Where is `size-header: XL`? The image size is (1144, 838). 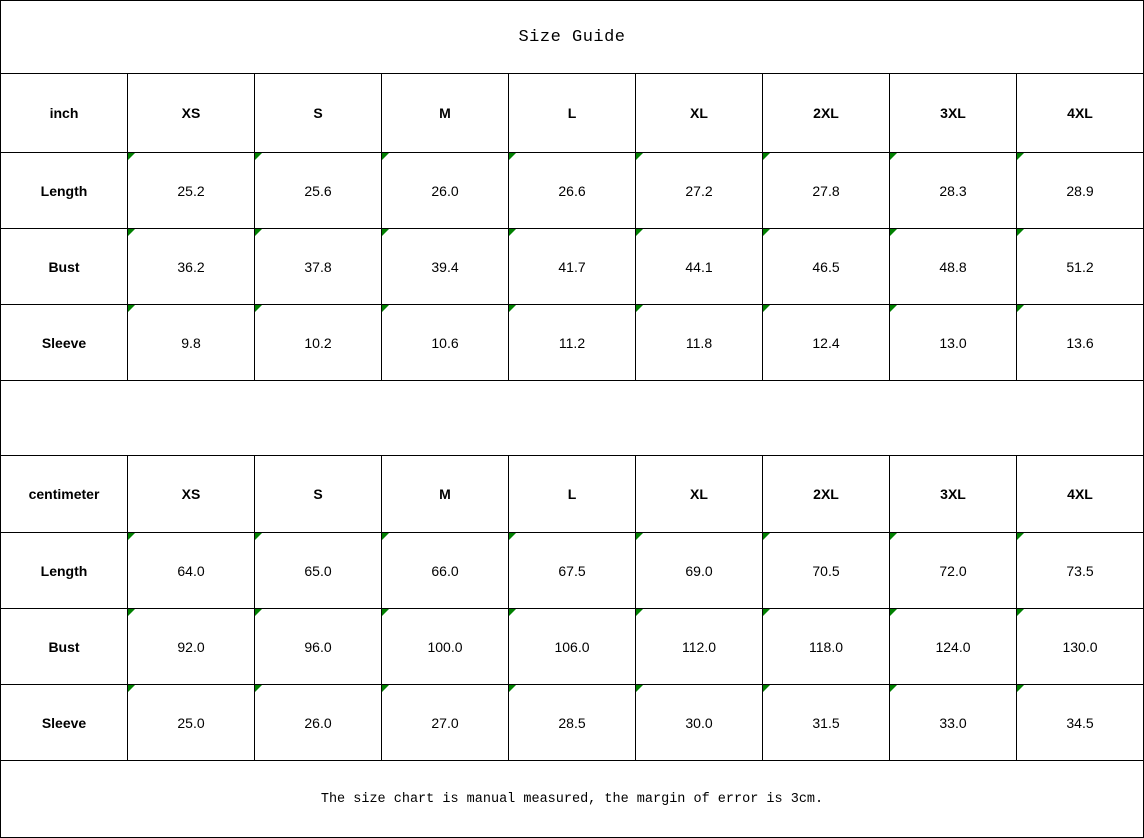 size-header: XL is located at coordinates (699, 494).